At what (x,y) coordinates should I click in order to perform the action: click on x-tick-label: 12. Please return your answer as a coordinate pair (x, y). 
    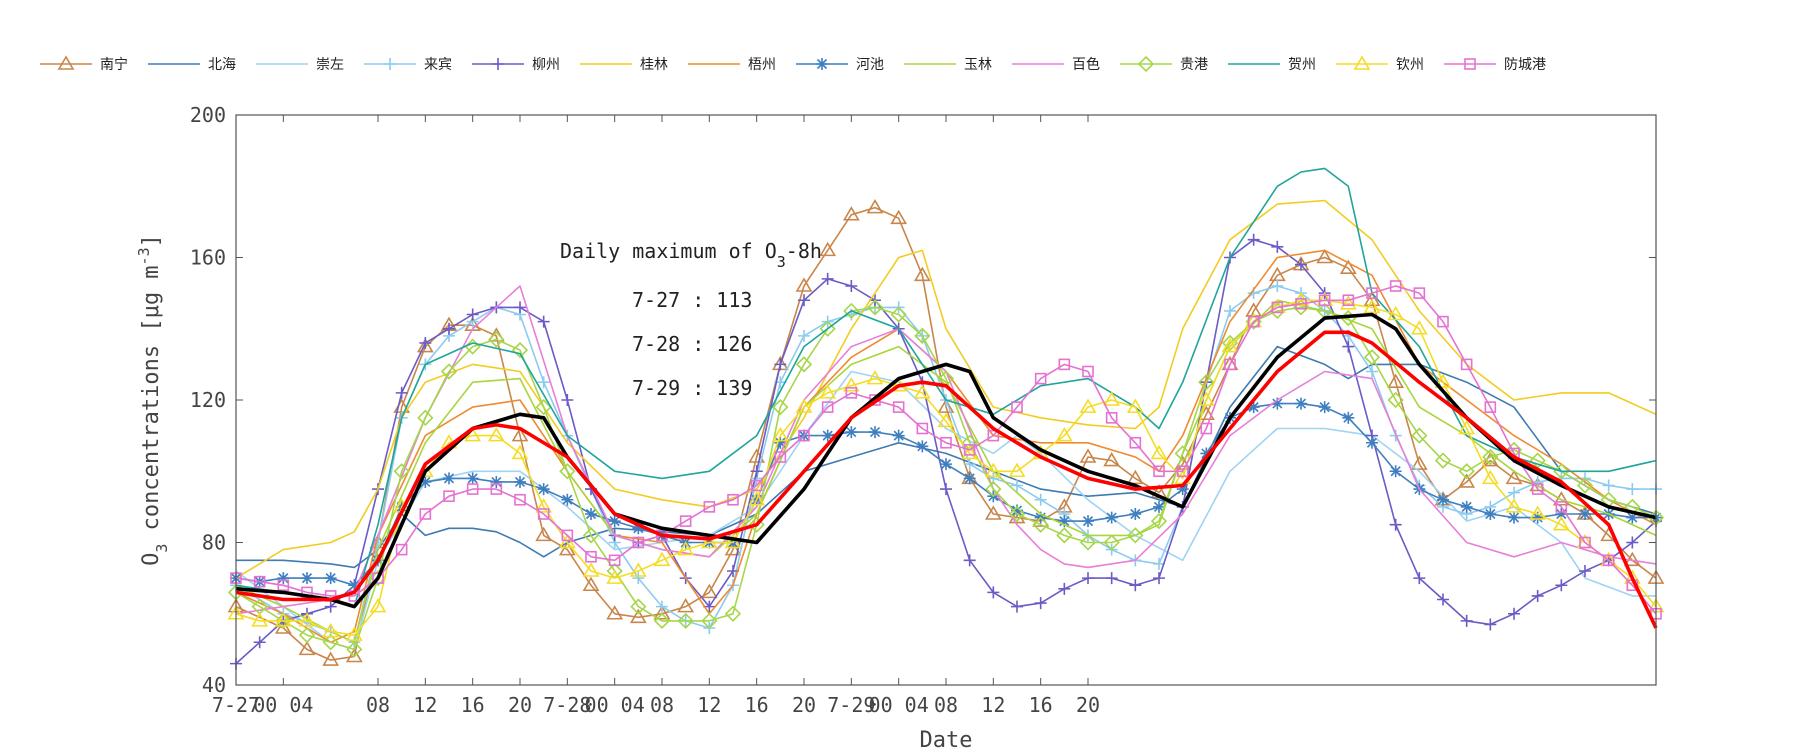
    Looking at the image, I should click on (993, 705).